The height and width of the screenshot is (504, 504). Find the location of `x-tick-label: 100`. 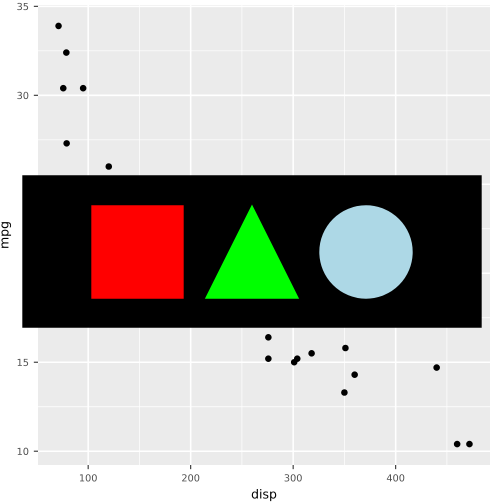

x-tick-label: 100 is located at coordinates (88, 478).